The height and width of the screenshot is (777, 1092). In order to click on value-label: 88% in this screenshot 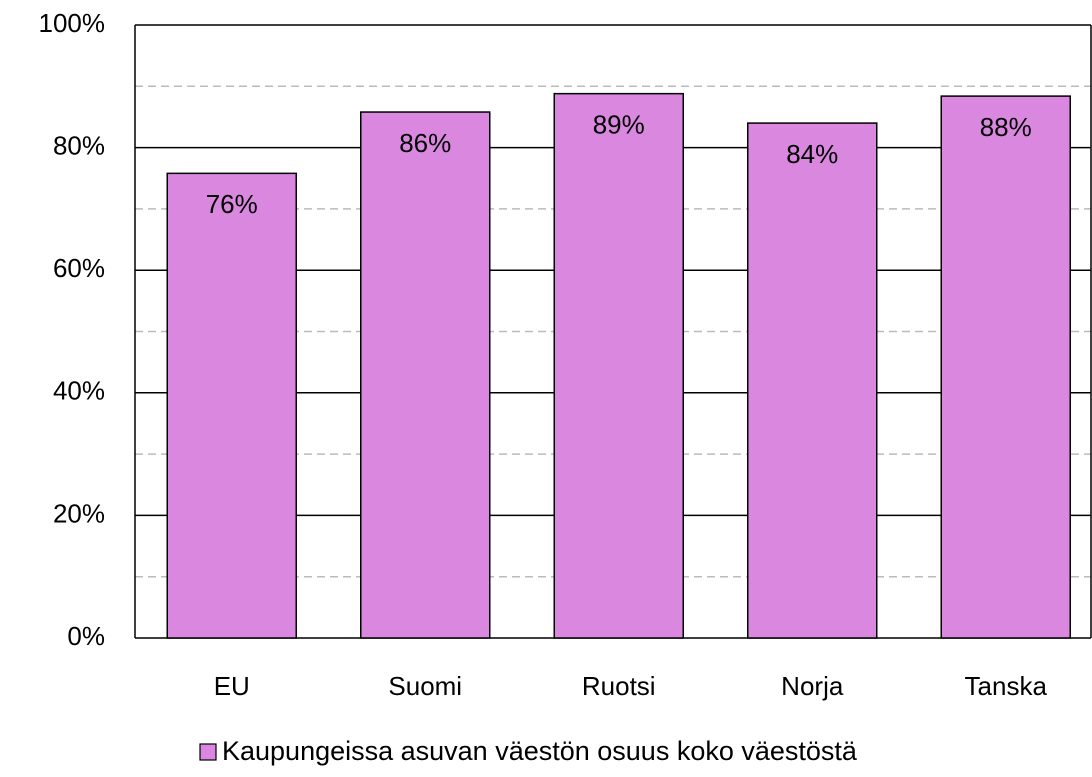, I will do `click(1006, 127)`.